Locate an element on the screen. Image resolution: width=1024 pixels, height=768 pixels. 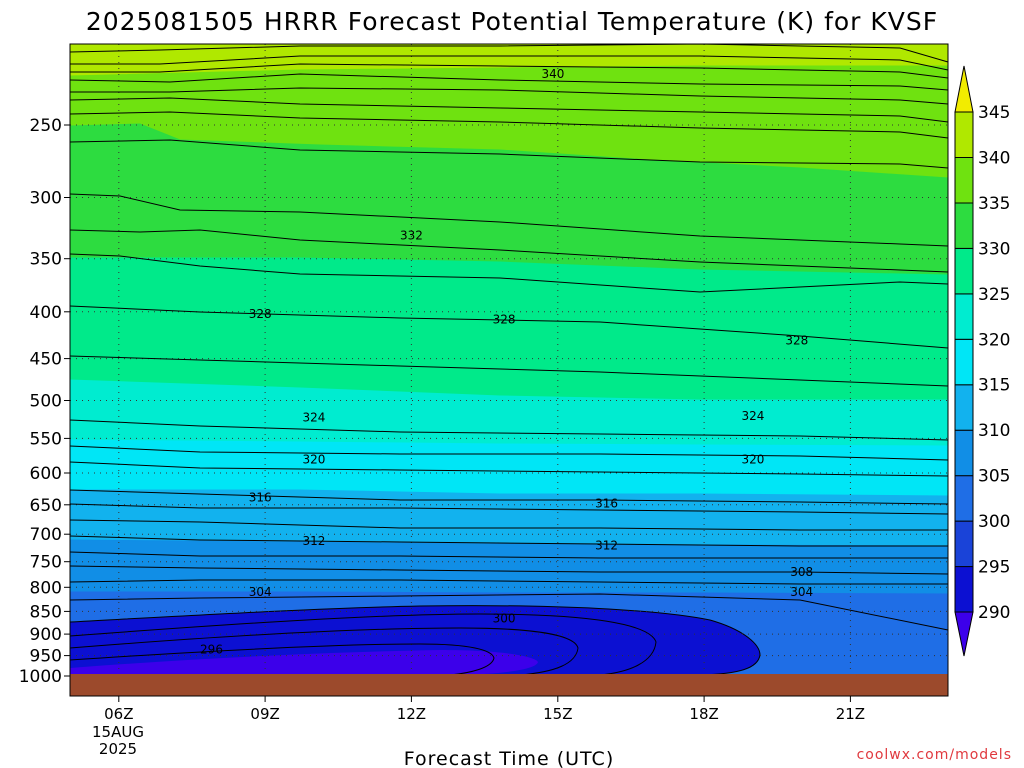
colorbar-tick-label: 320 is located at coordinates (994, 340).